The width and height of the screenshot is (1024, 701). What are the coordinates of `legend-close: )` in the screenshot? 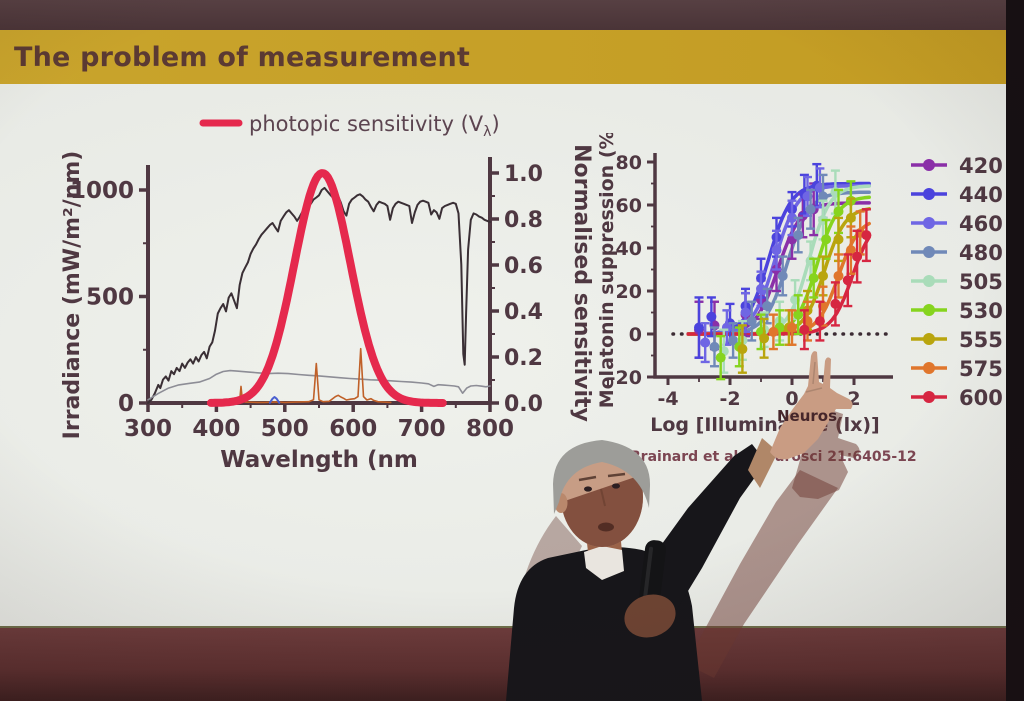 It's located at (495, 124).